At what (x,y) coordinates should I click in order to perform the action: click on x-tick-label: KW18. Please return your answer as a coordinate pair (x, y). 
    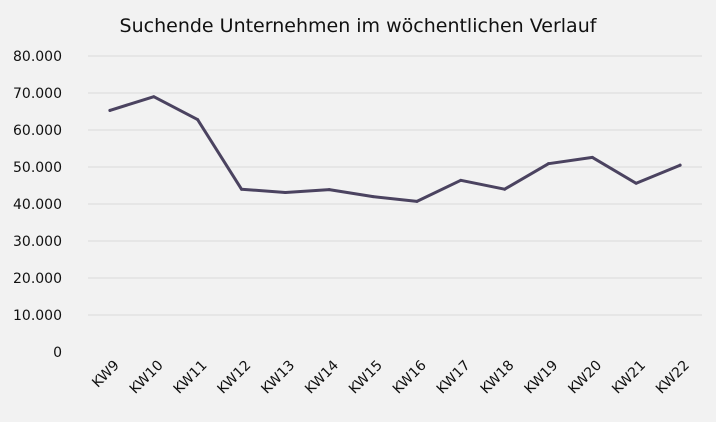
    Looking at the image, I should click on (498, 378).